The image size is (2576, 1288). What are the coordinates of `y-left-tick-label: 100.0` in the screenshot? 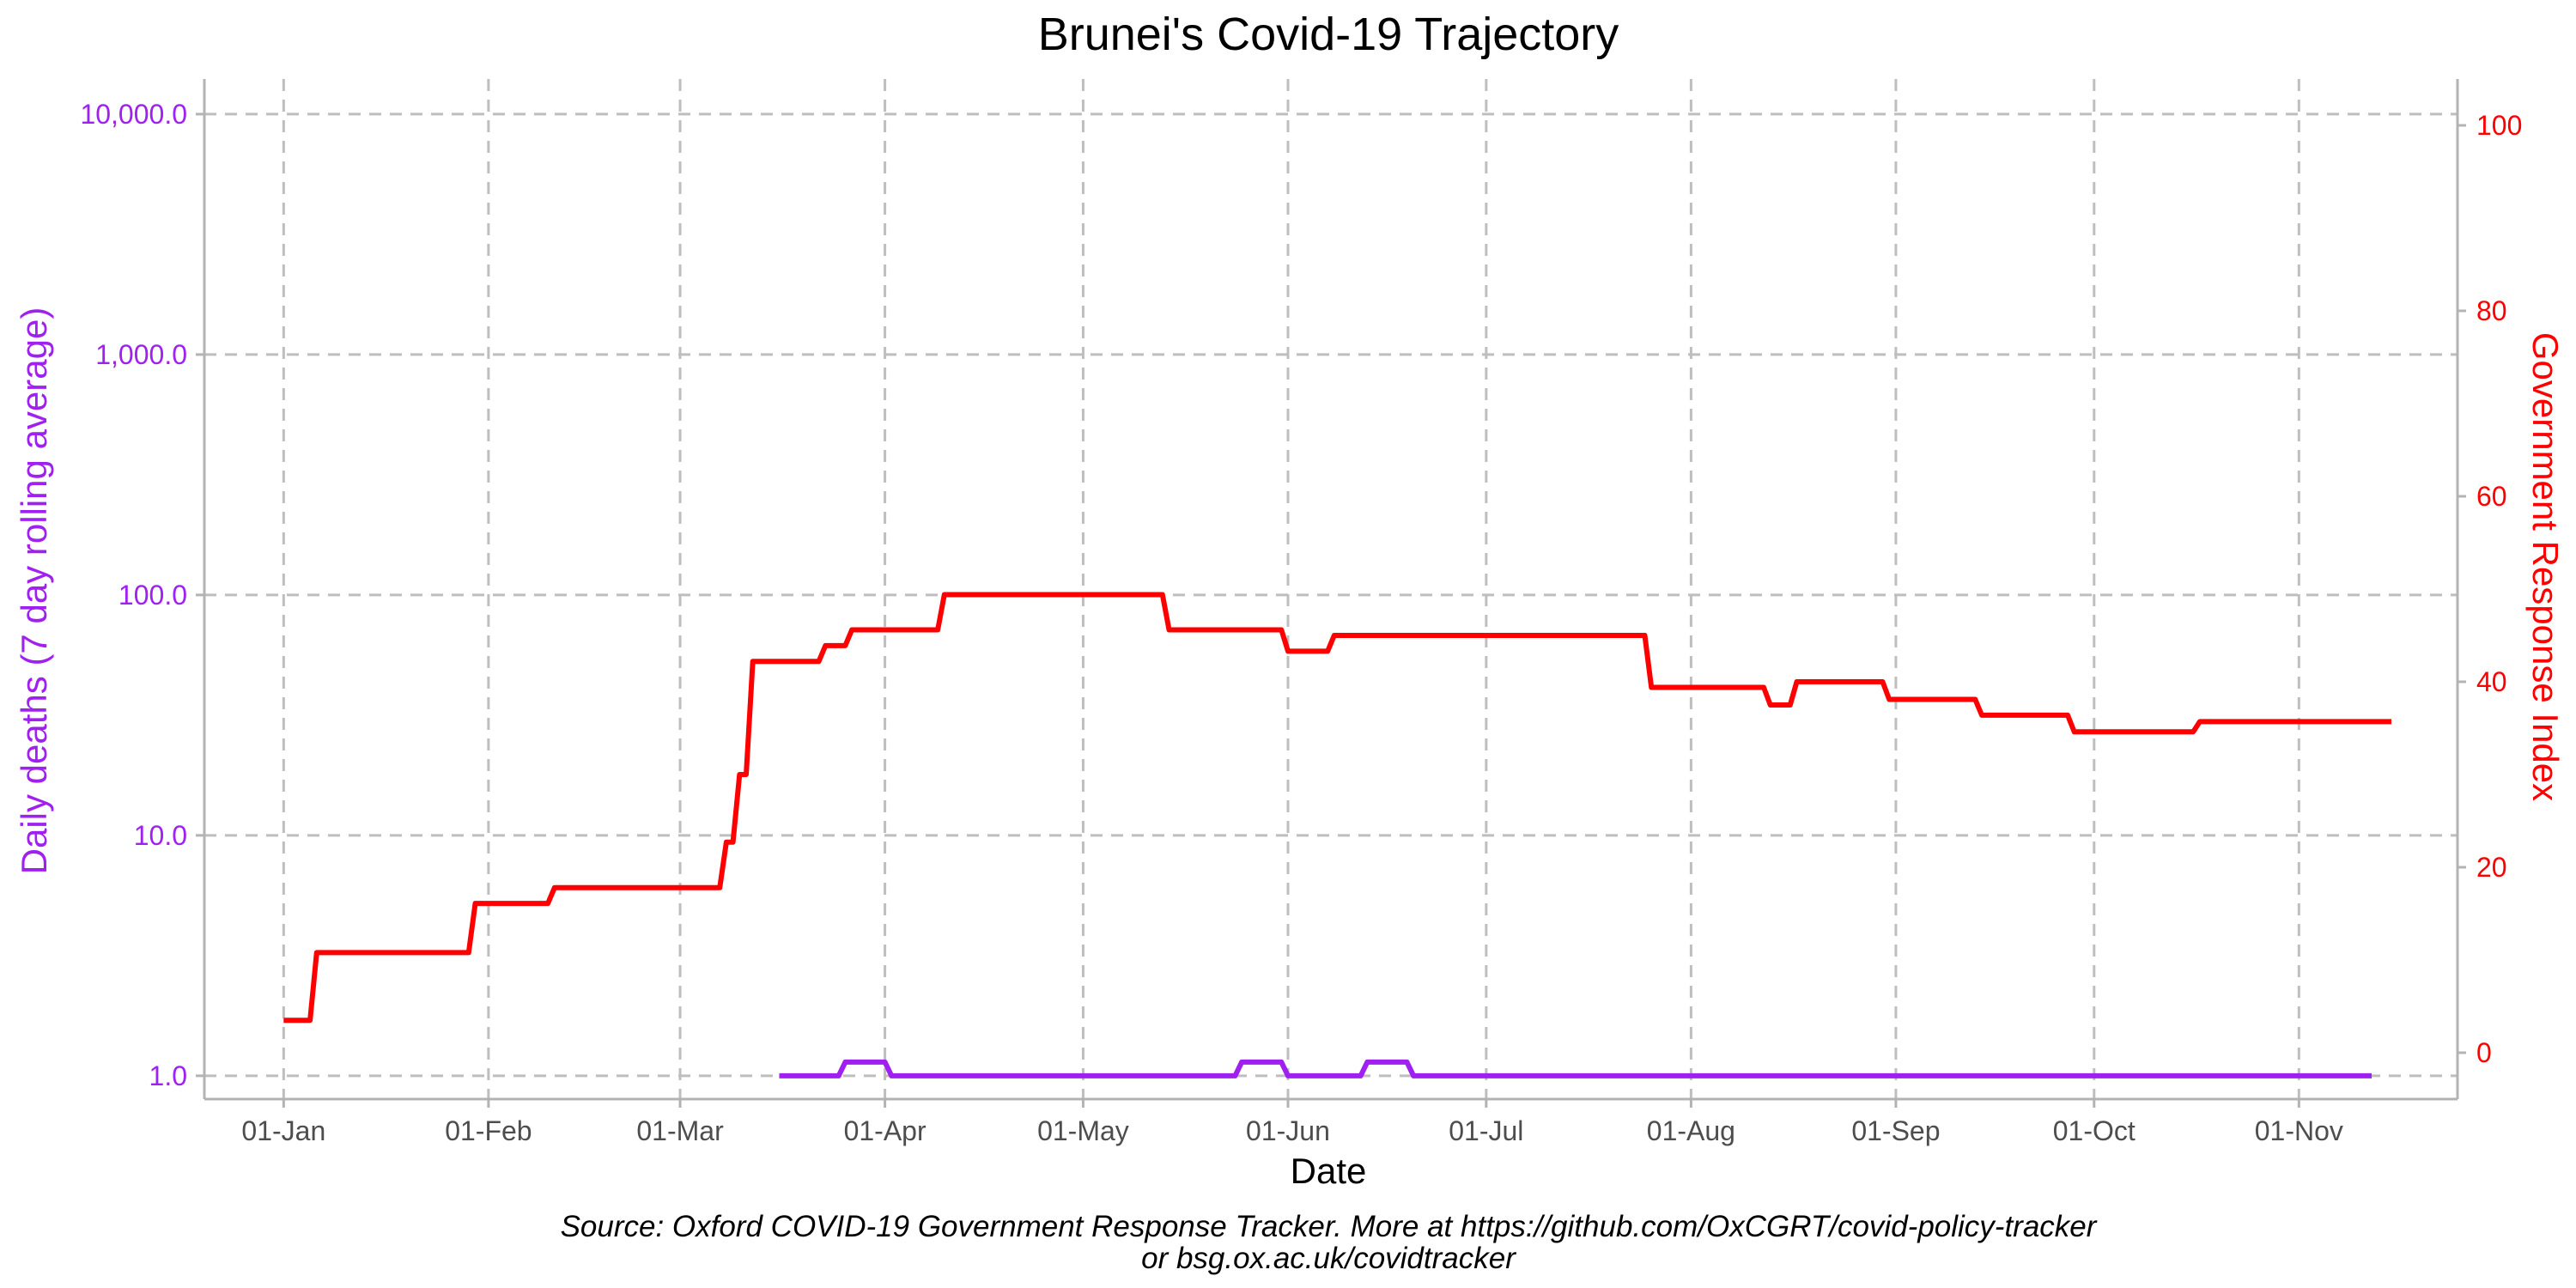 It's located at (153, 596).